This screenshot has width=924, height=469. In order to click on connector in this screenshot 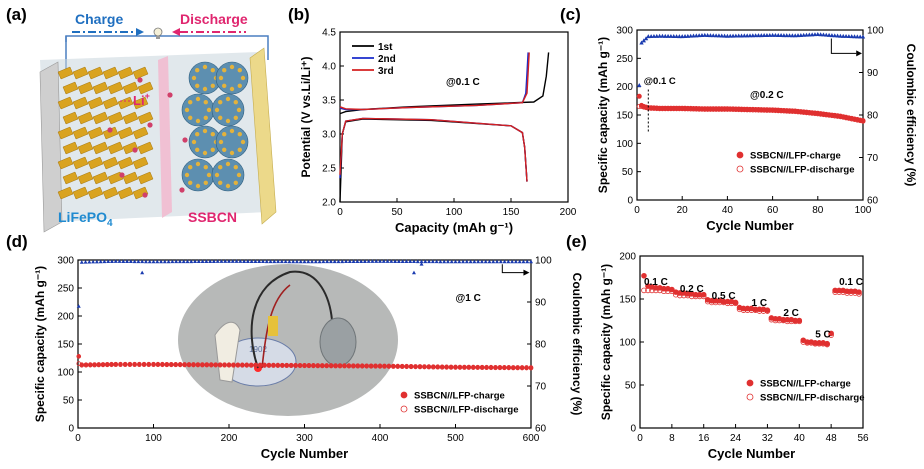, I will do `click(273, 326)`.